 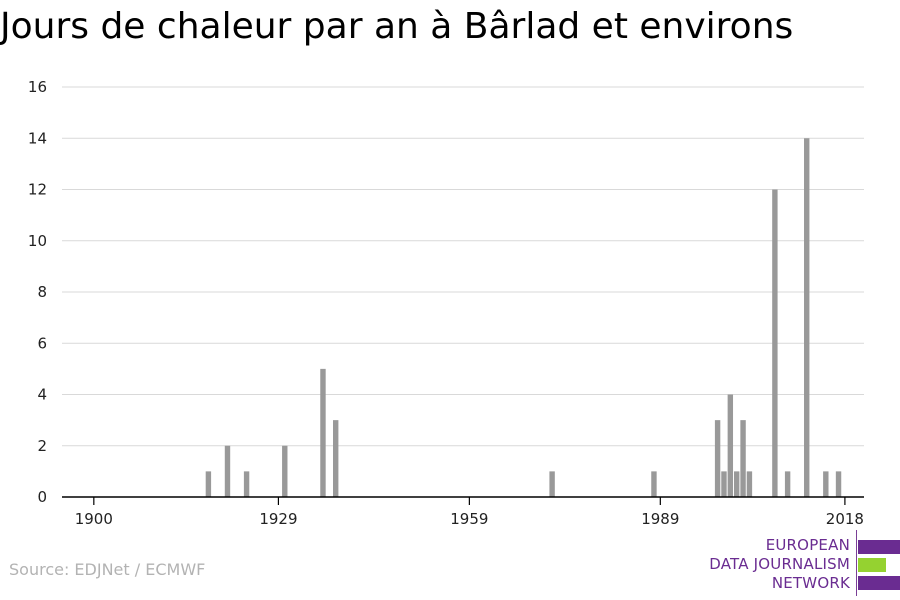 What do you see at coordinates (37, 138) in the screenshot?
I see `y-tick-label-14: 14` at bounding box center [37, 138].